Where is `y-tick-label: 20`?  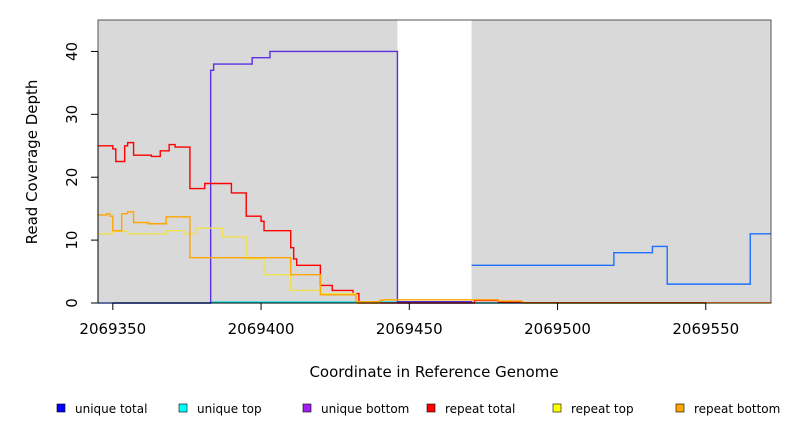 y-tick-label: 20 is located at coordinates (72, 177).